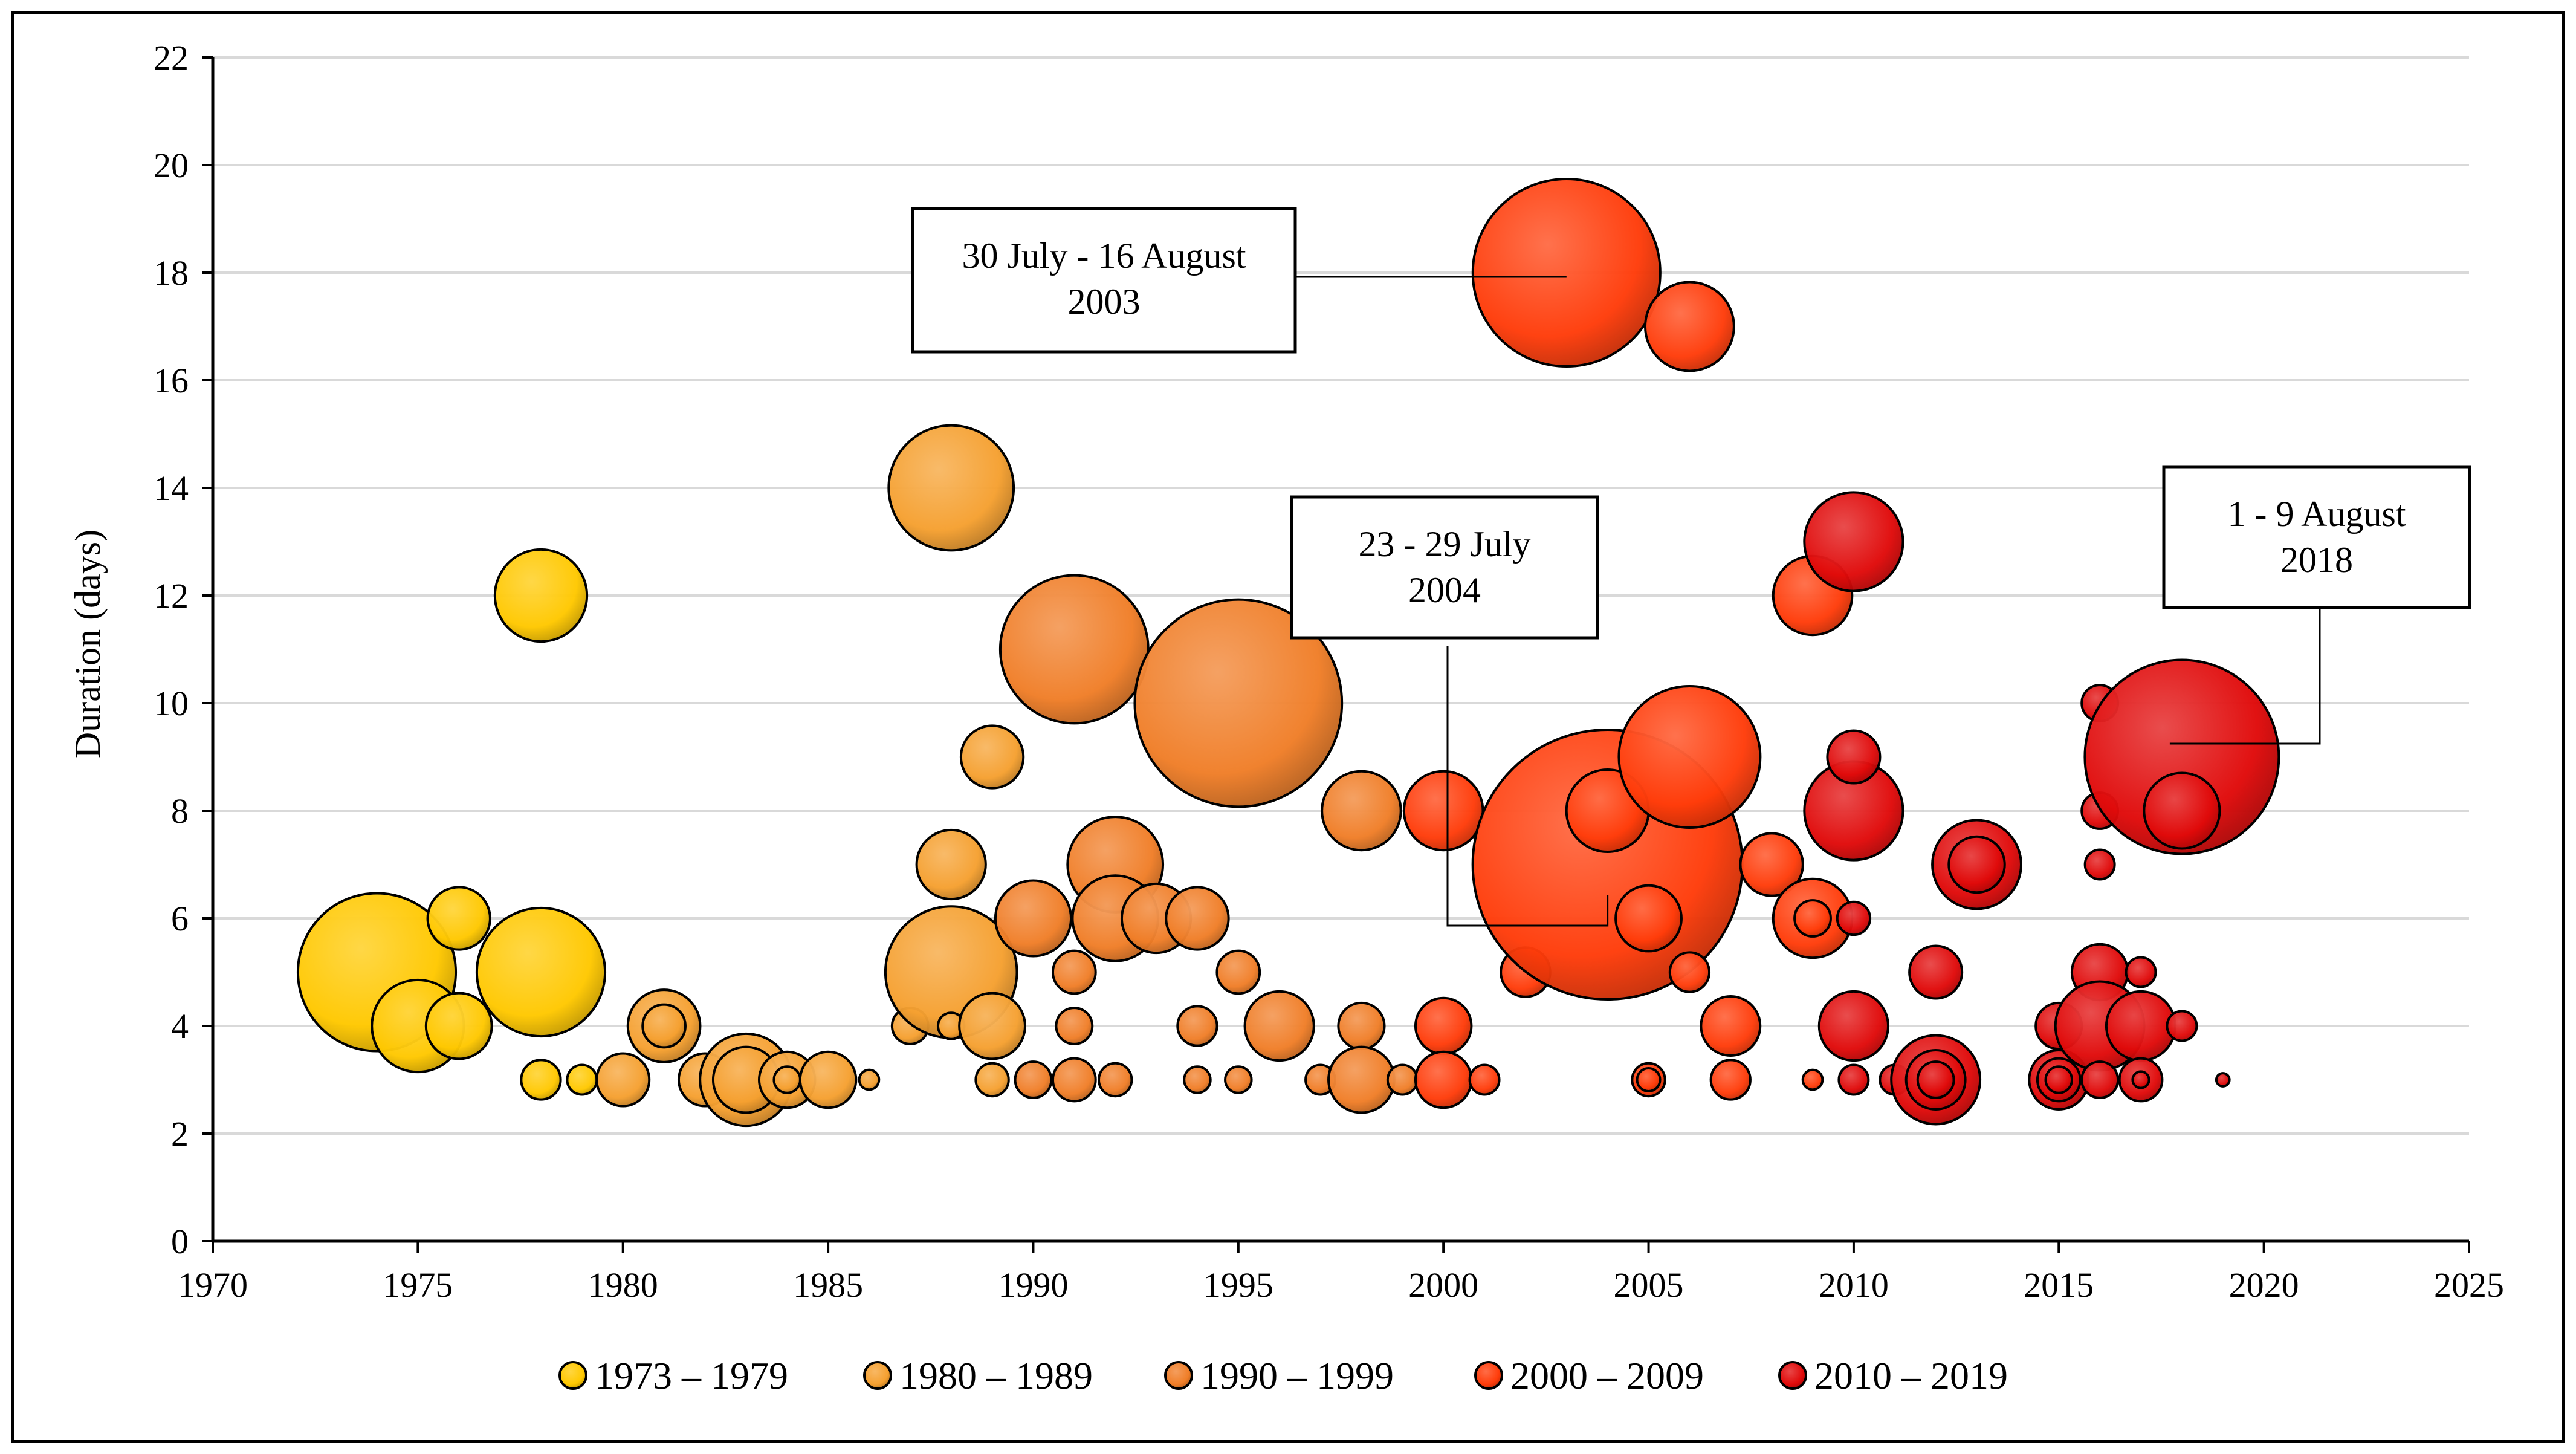 The height and width of the screenshot is (1454, 2576). What do you see at coordinates (180, 1026) in the screenshot?
I see `y-tick-label: 4` at bounding box center [180, 1026].